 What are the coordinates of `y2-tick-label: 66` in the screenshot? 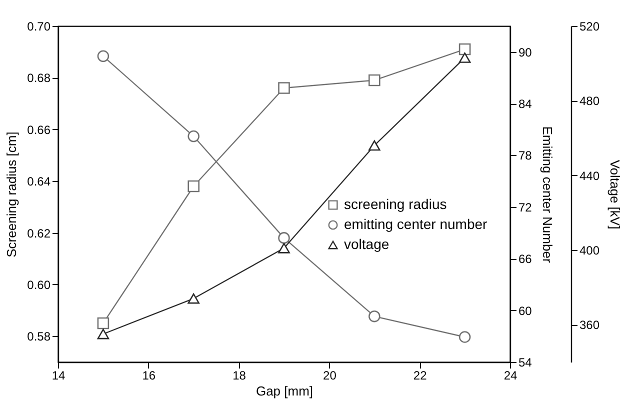 It's located at (525, 259).